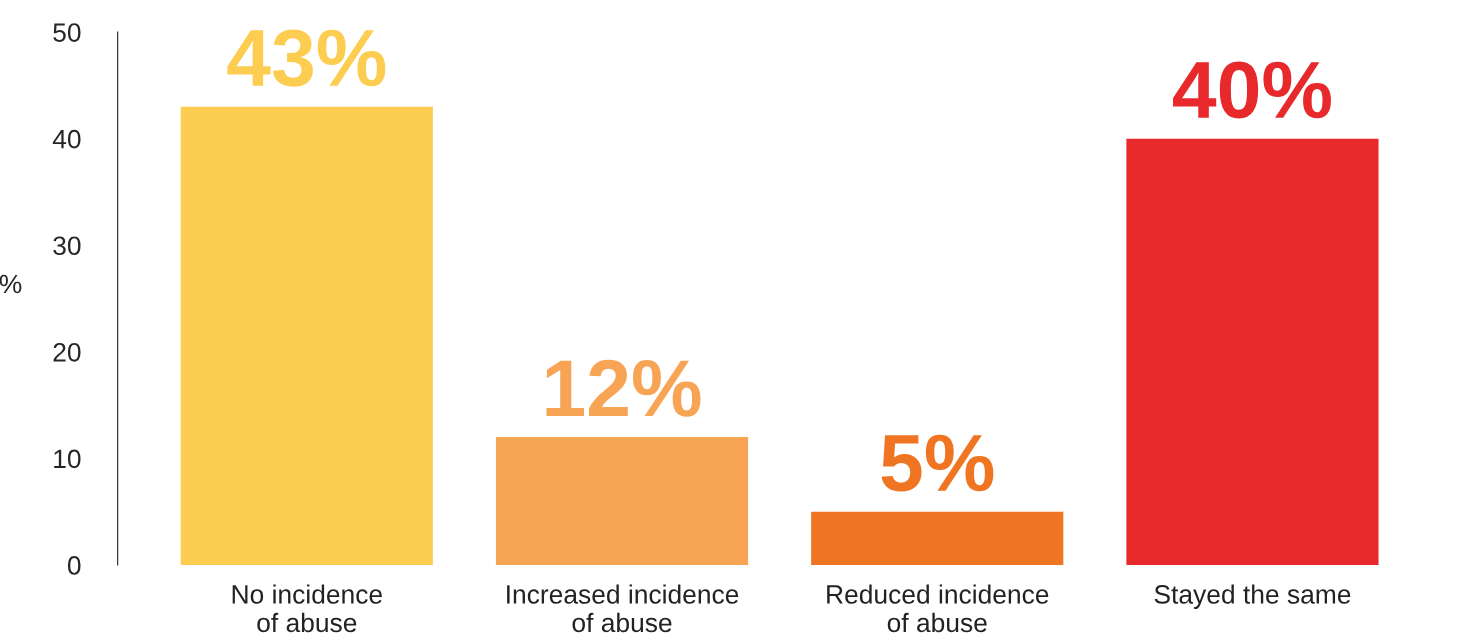 The width and height of the screenshot is (1471, 642). Describe the element at coordinates (623, 608) in the screenshot. I see `x-tick-label: Increased incidence of abuse` at that location.